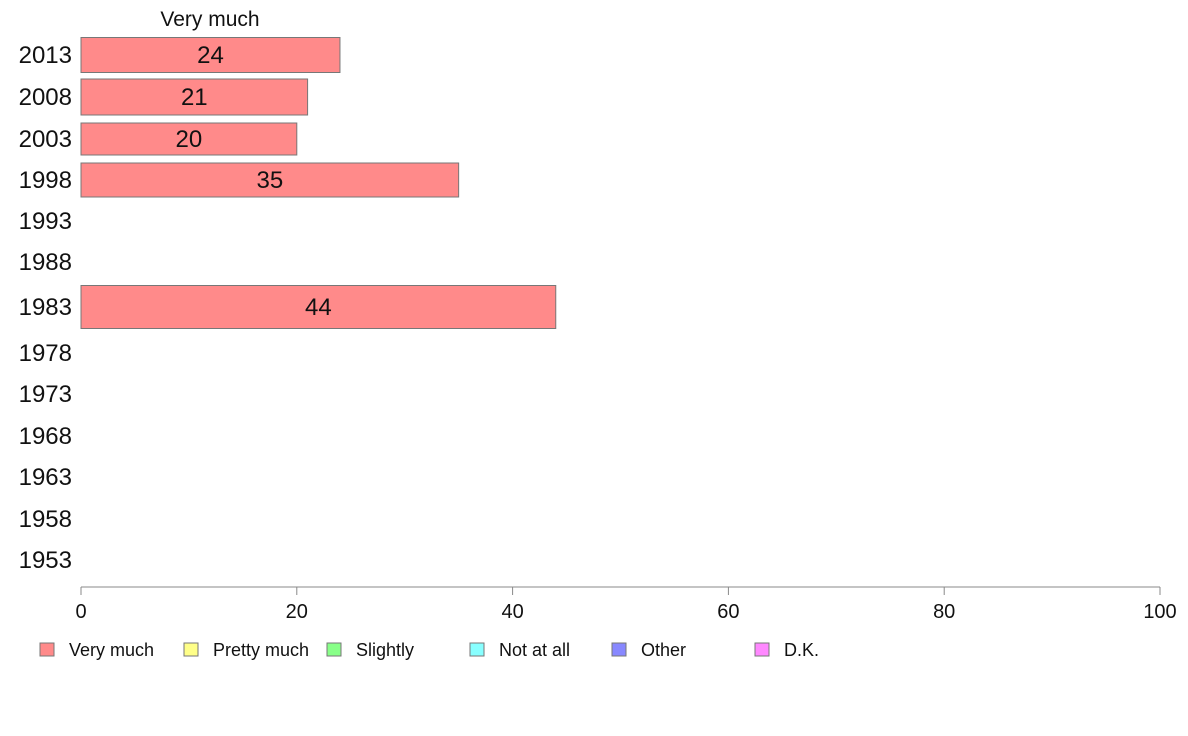 This screenshot has height=736, width=1188. What do you see at coordinates (80, 612) in the screenshot?
I see `x-tick-label: 0` at bounding box center [80, 612].